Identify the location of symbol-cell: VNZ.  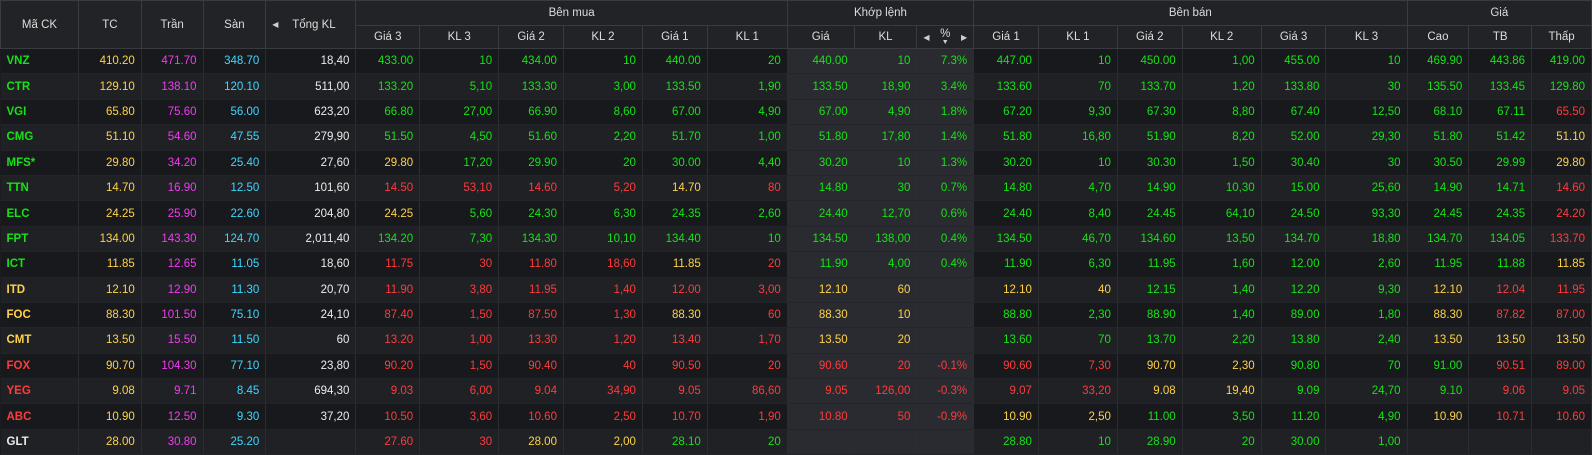
(39, 61).